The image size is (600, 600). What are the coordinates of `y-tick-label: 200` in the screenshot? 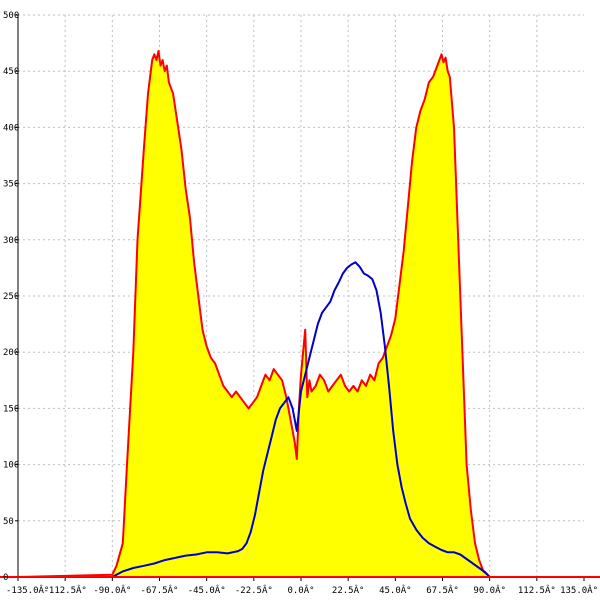 It's located at (11, 353).